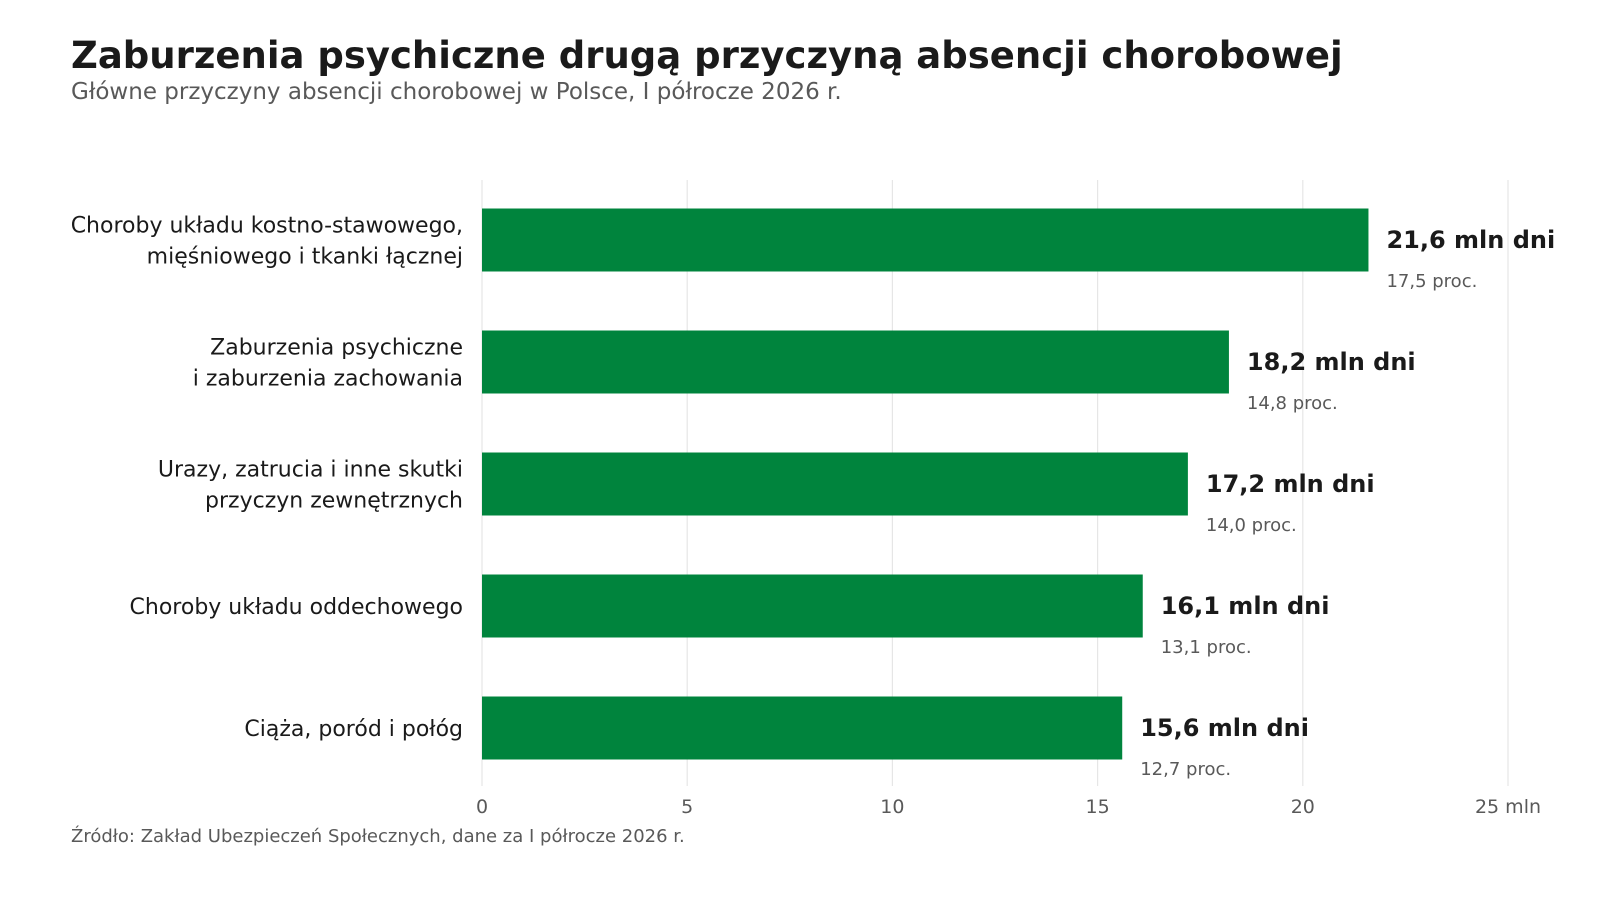 The width and height of the screenshot is (1600, 900). Describe the element at coordinates (296, 607) in the screenshot. I see `category-label: Choroby układu oddechowego` at that location.